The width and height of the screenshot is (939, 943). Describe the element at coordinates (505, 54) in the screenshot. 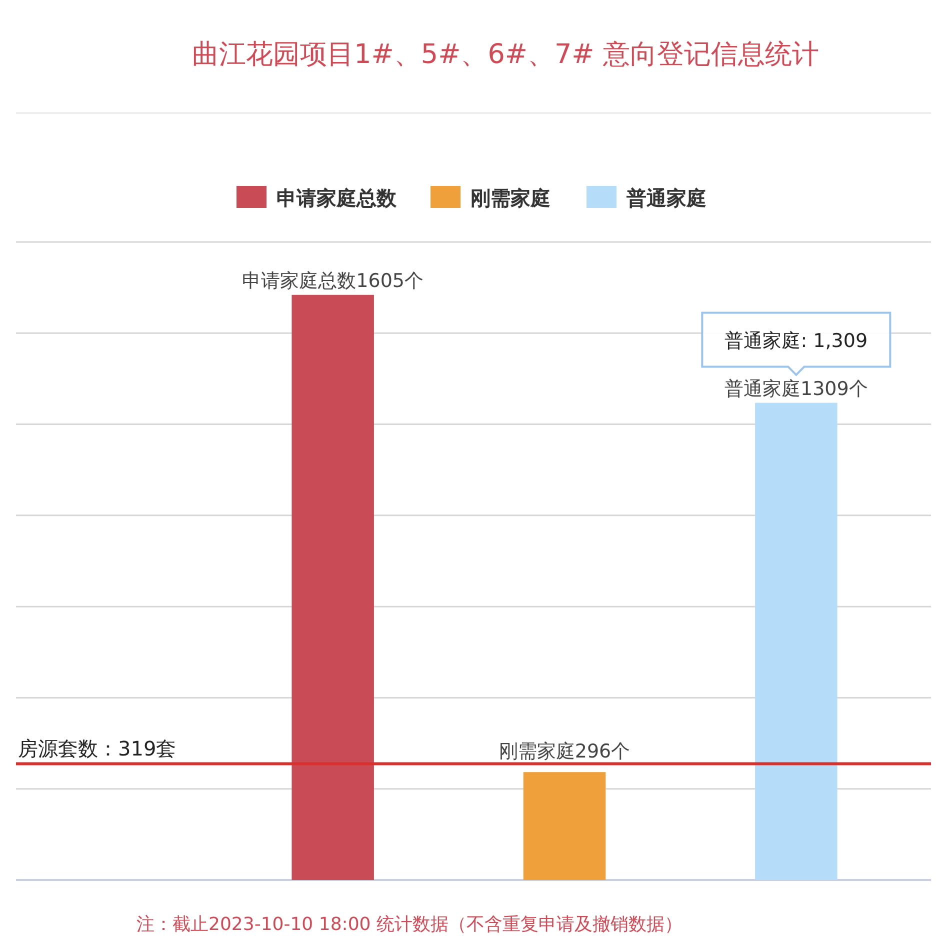

I see `chart-title: 曲江花园项目1#、5#、6#、7# 意向登记信息统计` at that location.